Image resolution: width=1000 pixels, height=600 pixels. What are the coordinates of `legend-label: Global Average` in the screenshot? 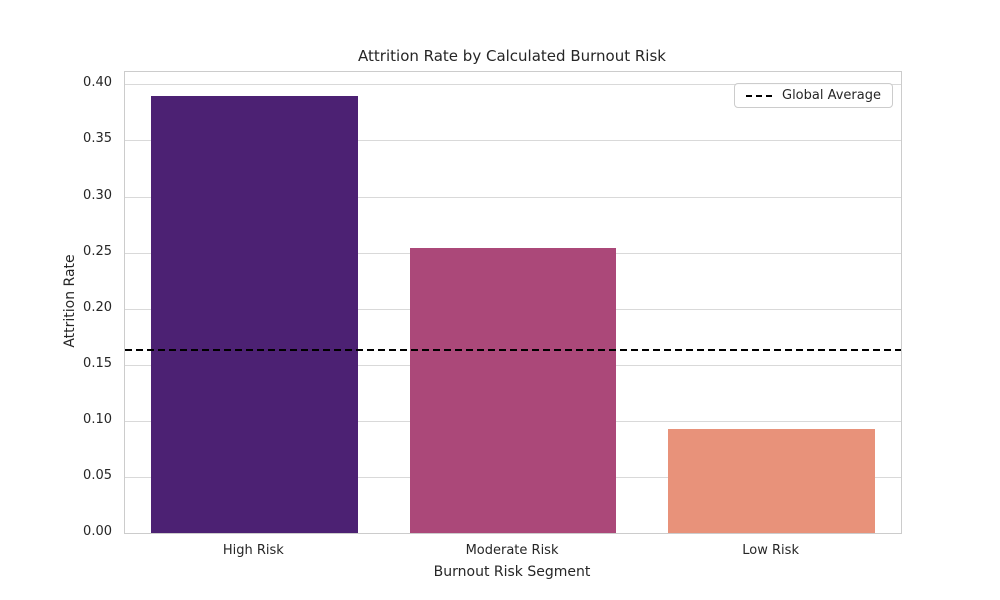 It's located at (831, 95).